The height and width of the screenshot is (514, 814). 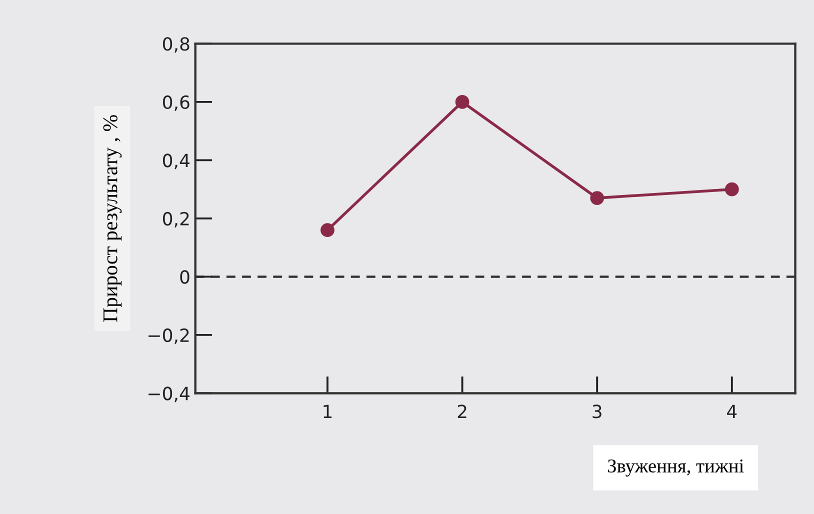 I want to click on y-tick-label: −0,4, so click(x=169, y=394).